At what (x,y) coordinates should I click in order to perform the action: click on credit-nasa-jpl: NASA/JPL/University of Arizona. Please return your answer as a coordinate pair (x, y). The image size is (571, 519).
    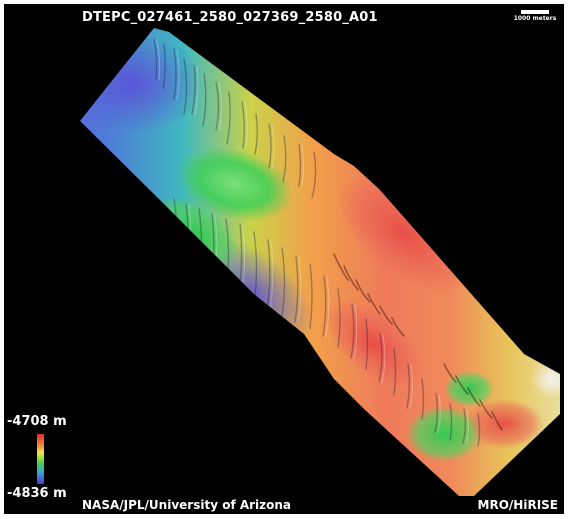
    Looking at the image, I should click on (187, 505).